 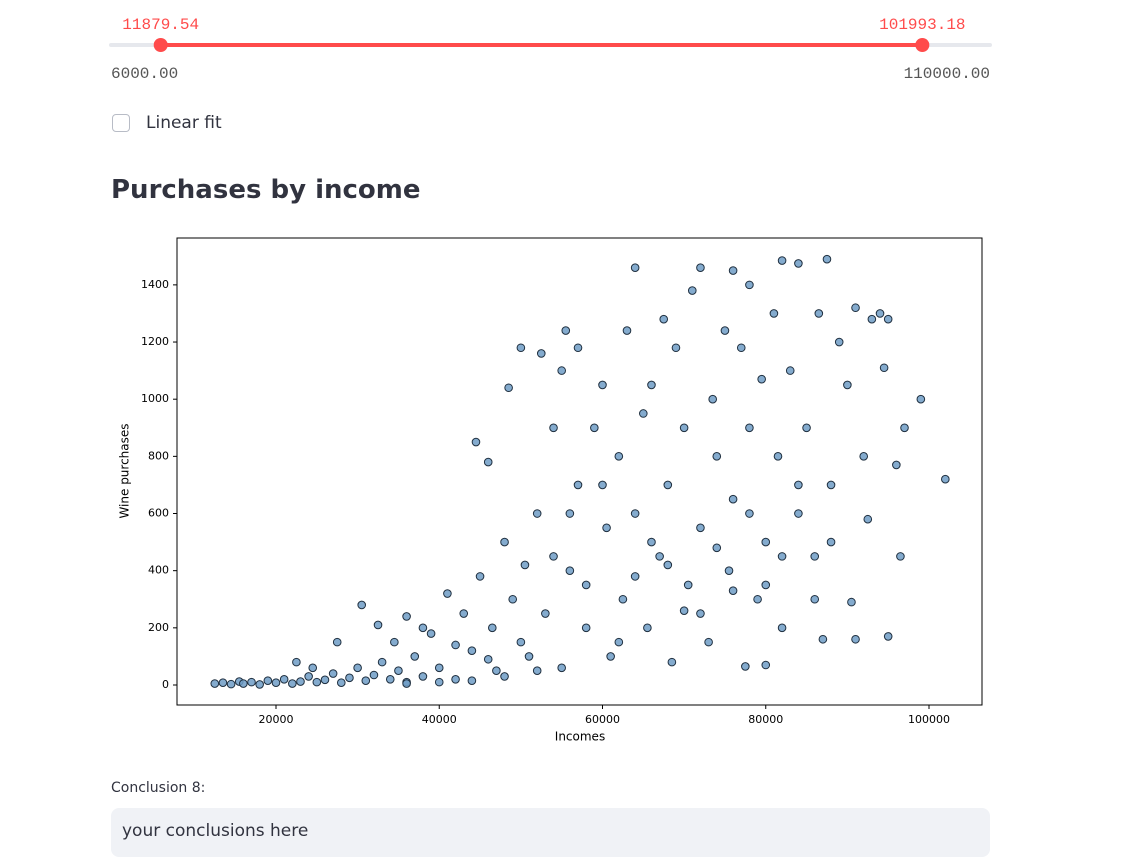 I want to click on slider-value: 11879.54, so click(x=160, y=25).